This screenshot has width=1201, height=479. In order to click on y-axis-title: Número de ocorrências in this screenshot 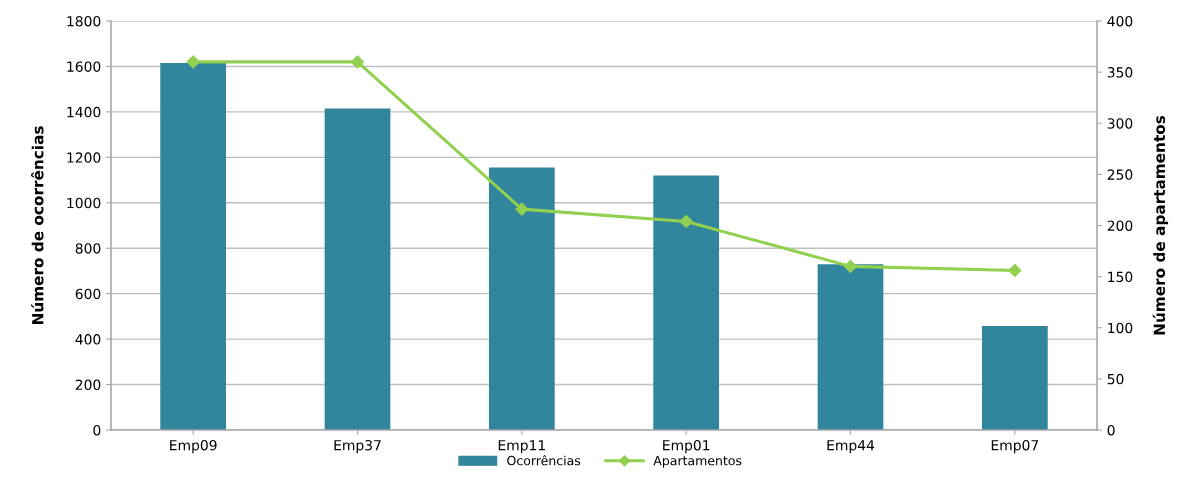, I will do `click(37, 225)`.